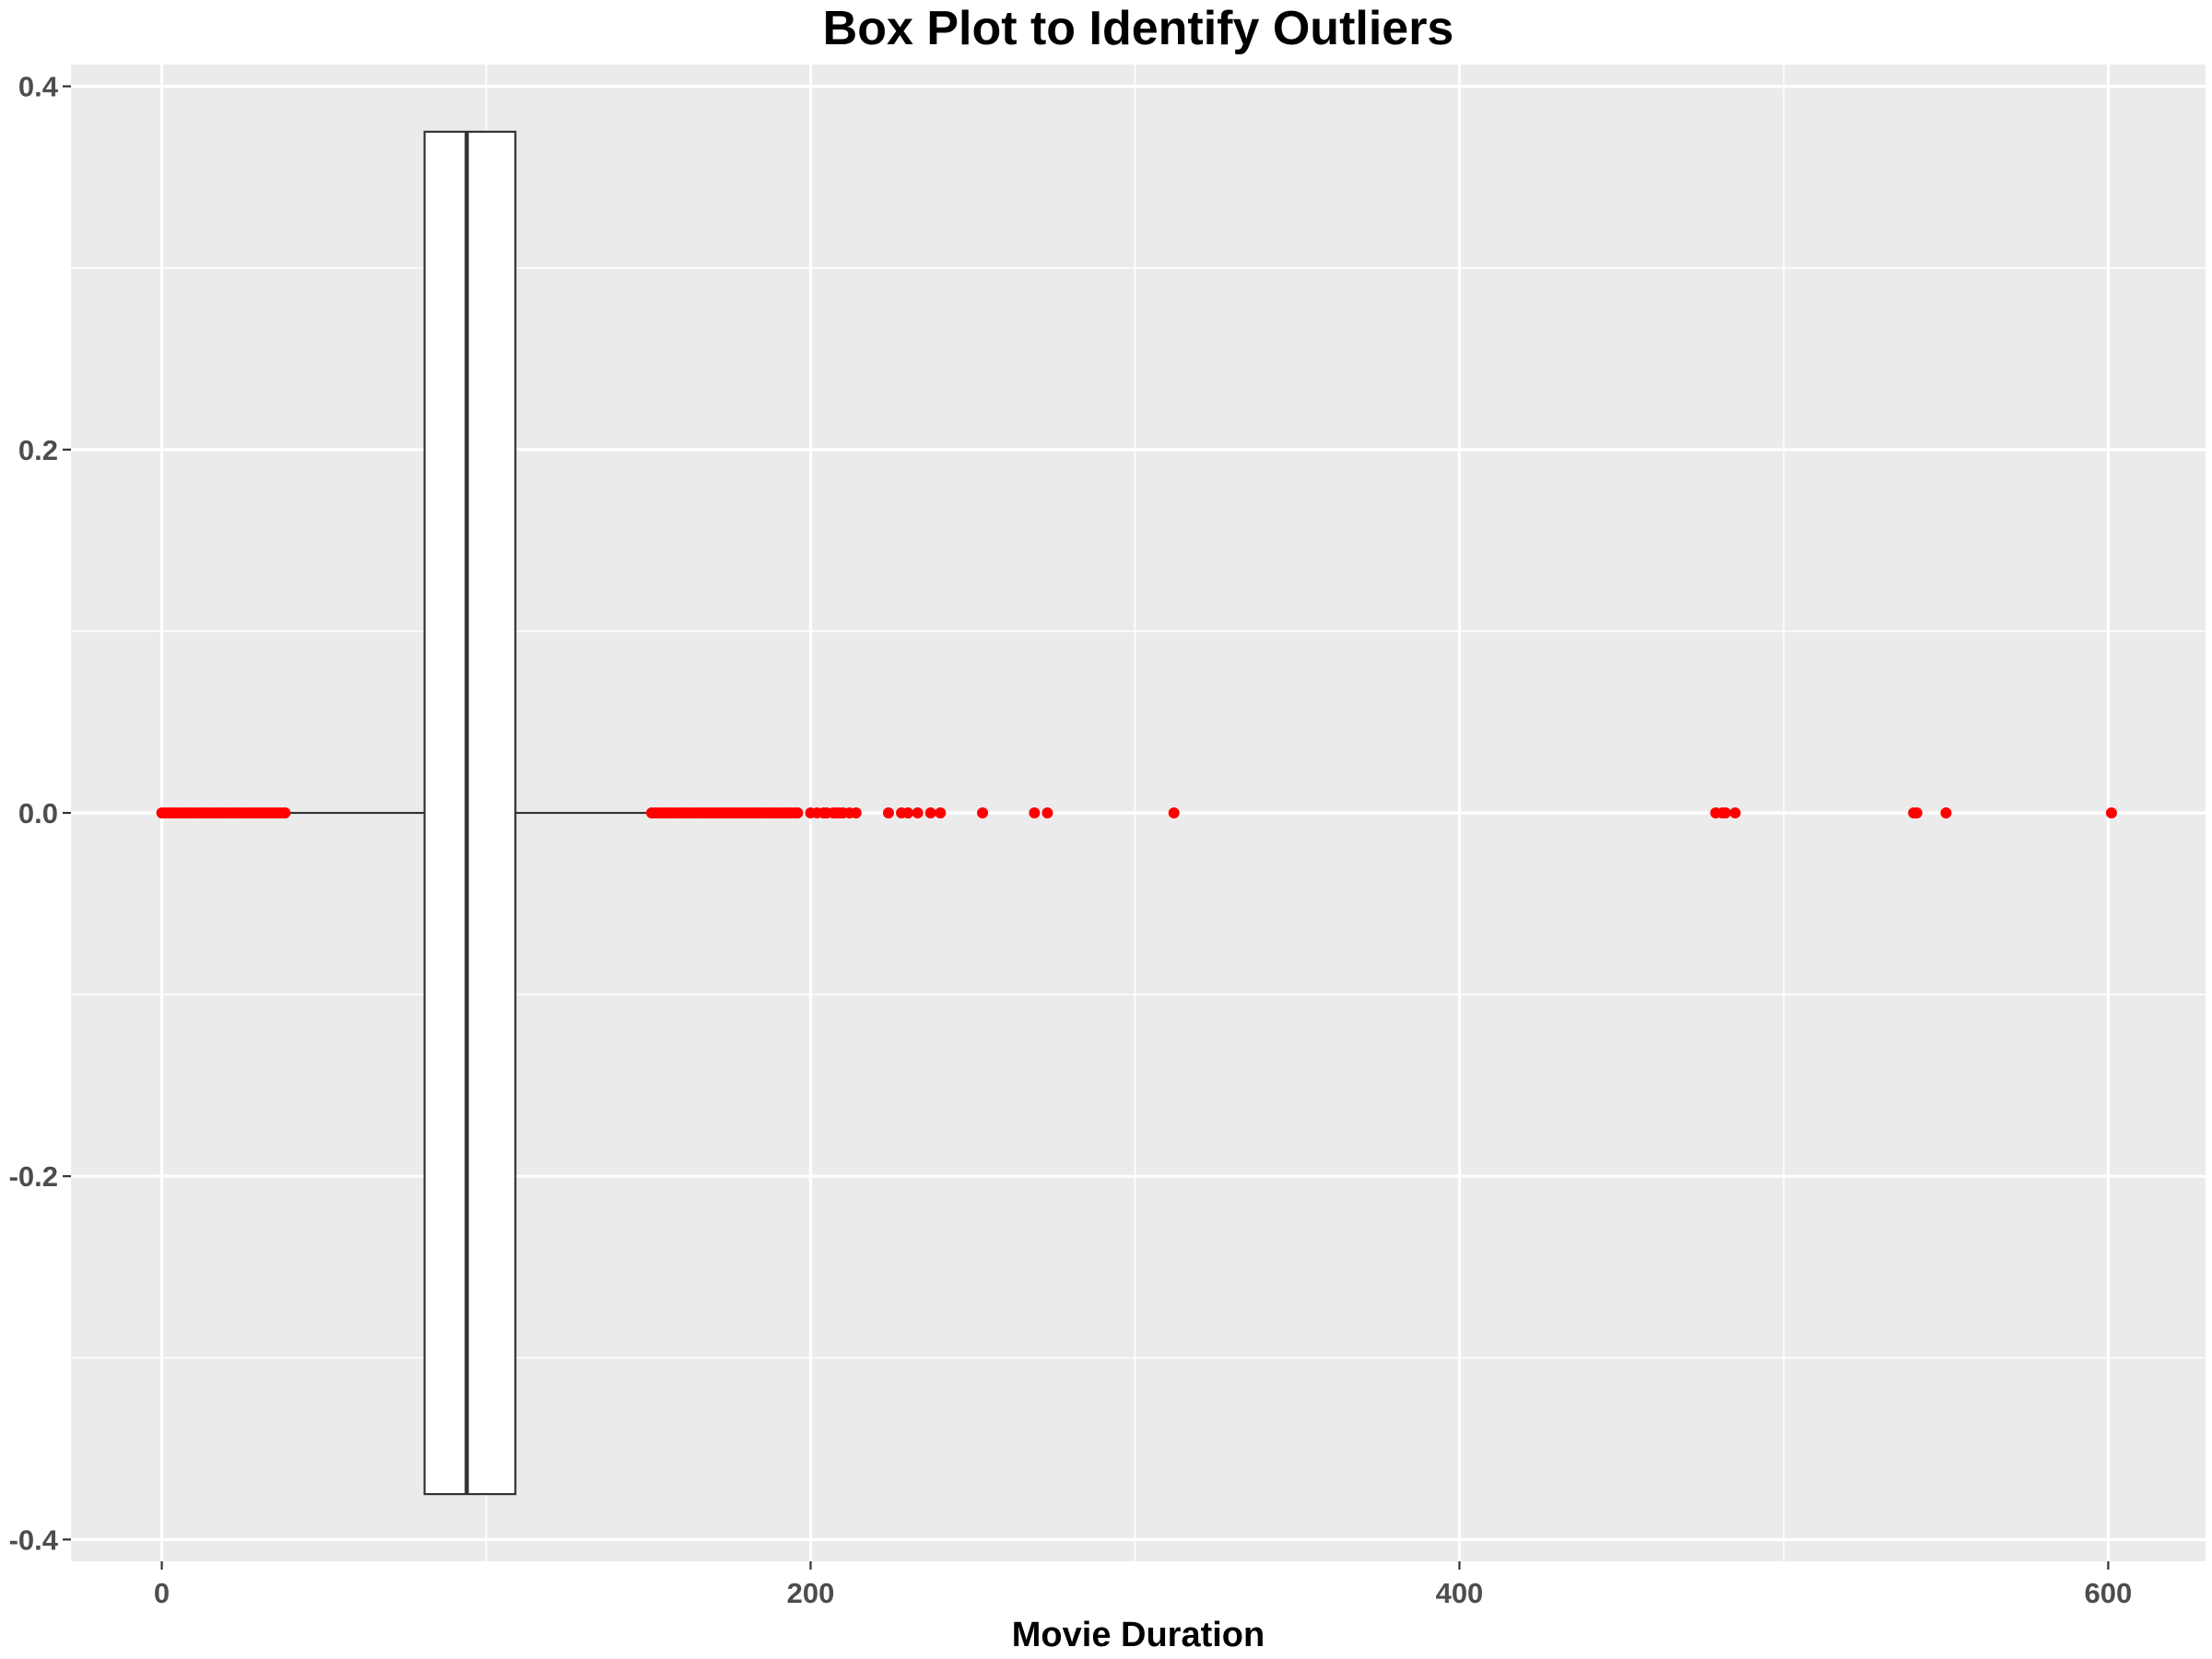 The height and width of the screenshot is (1659, 2212). Describe the element at coordinates (1136, 812) in the screenshot. I see `outlier-points` at that location.